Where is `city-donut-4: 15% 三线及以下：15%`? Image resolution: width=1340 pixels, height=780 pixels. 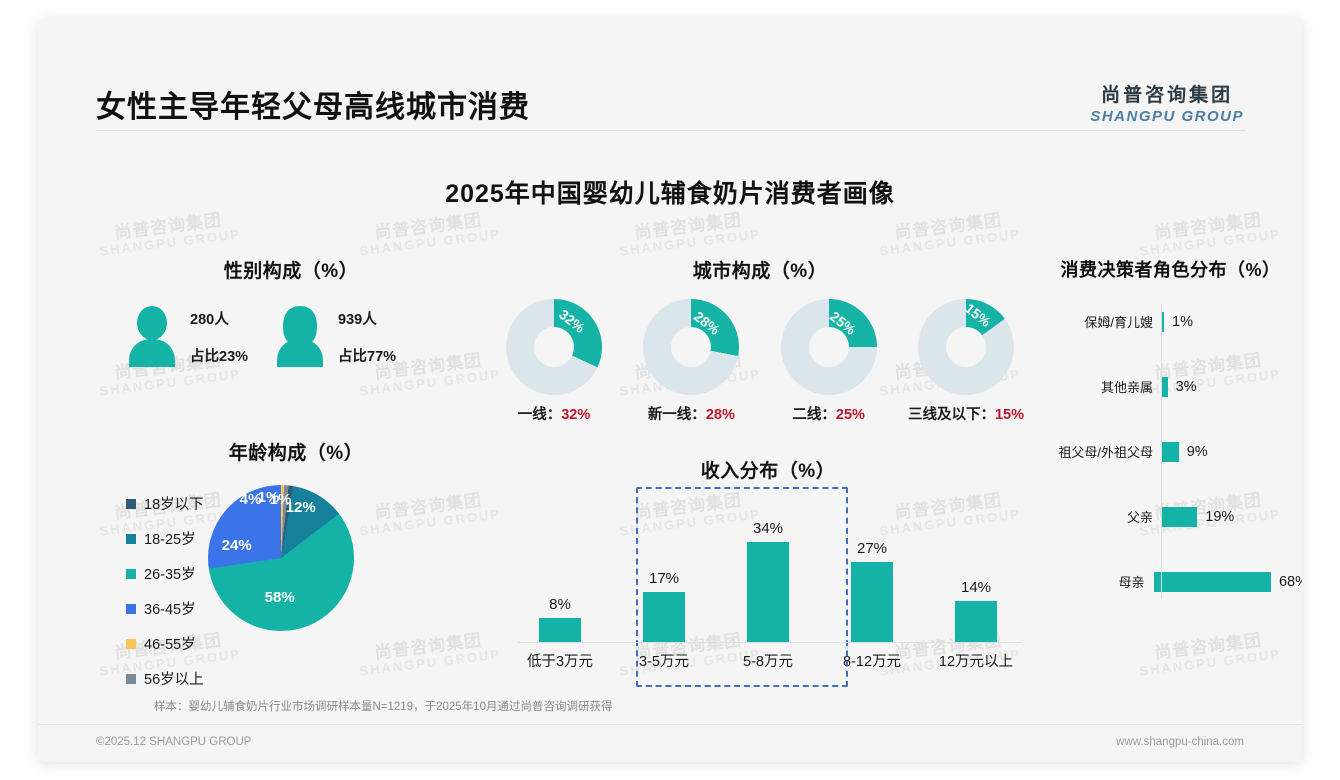
city-donut-4: 15% 三线及以下：15% is located at coordinates (966, 361).